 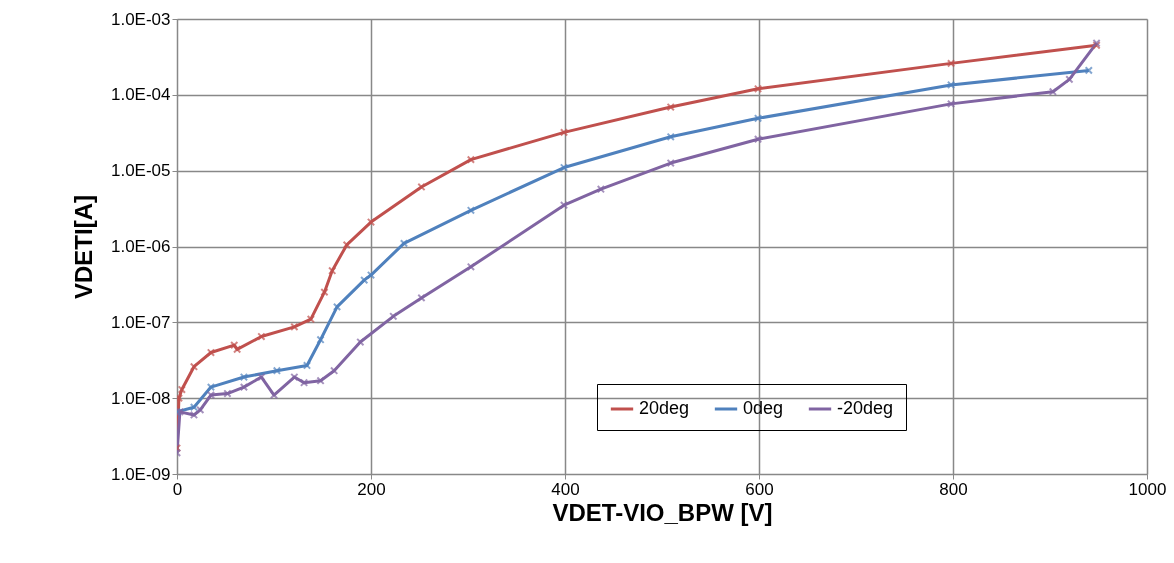 What do you see at coordinates (177, 489) in the screenshot?
I see `x-tick-label: 0` at bounding box center [177, 489].